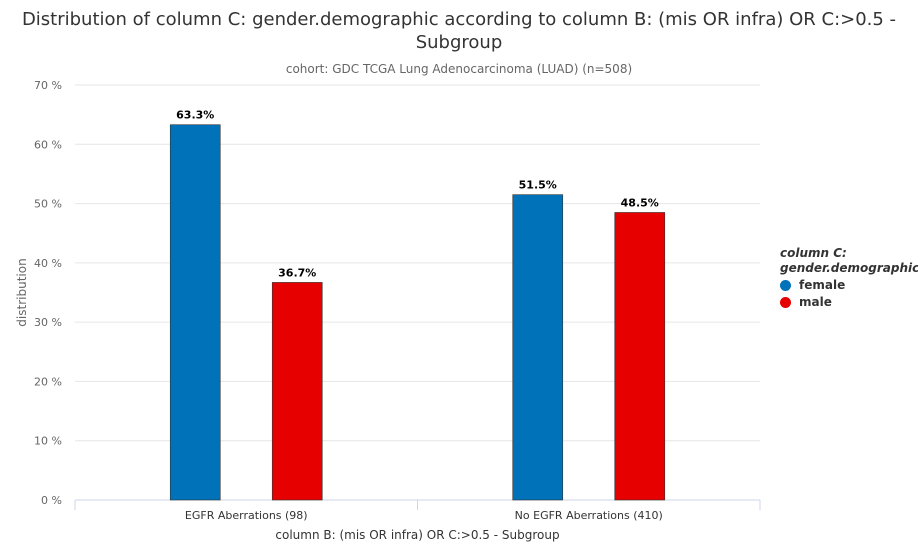  I want to click on x-tick-label: EGFR Aberrations (98), so click(246, 515).